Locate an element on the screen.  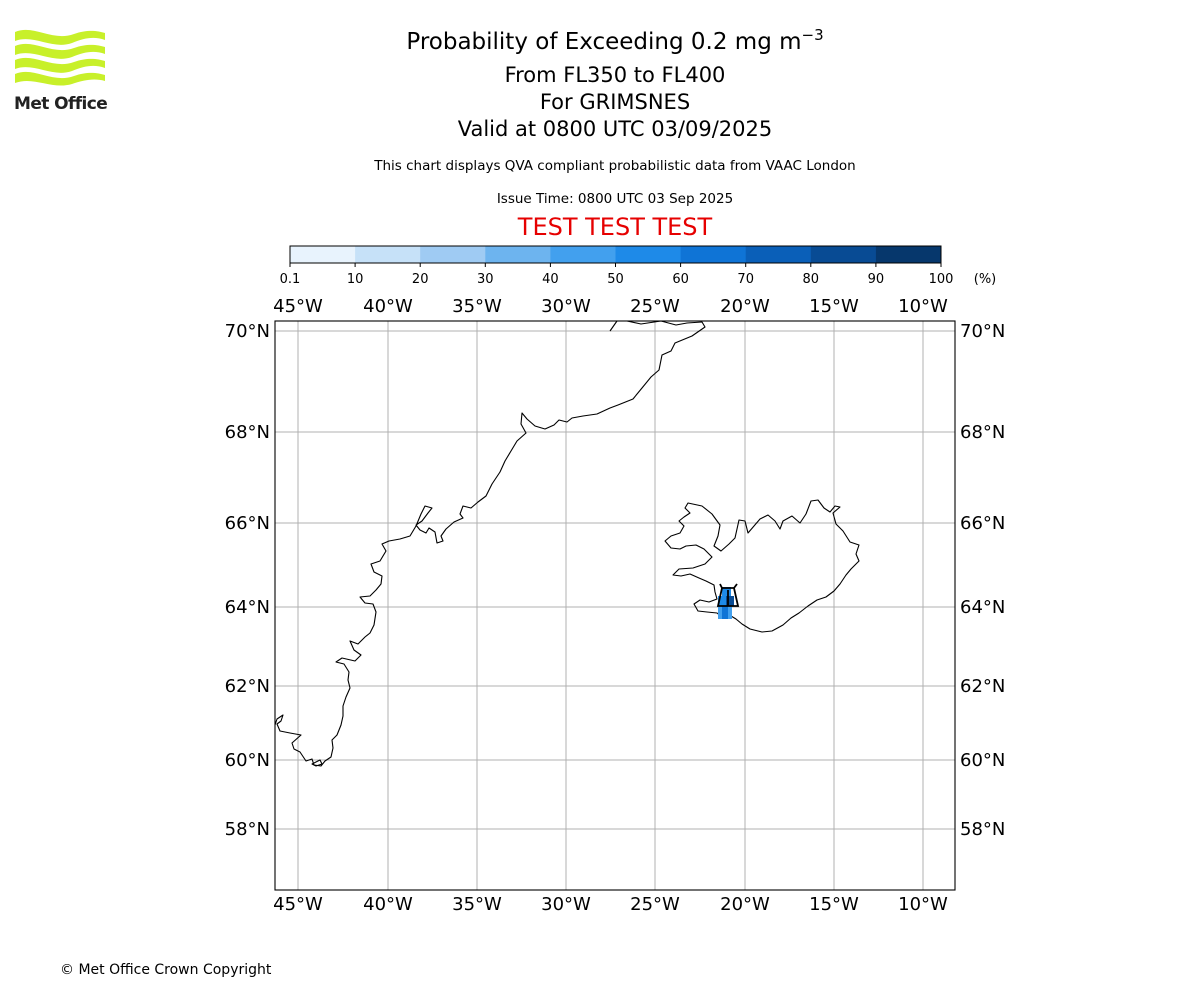
longitude-label-top: 40°W is located at coordinates (388, 306).